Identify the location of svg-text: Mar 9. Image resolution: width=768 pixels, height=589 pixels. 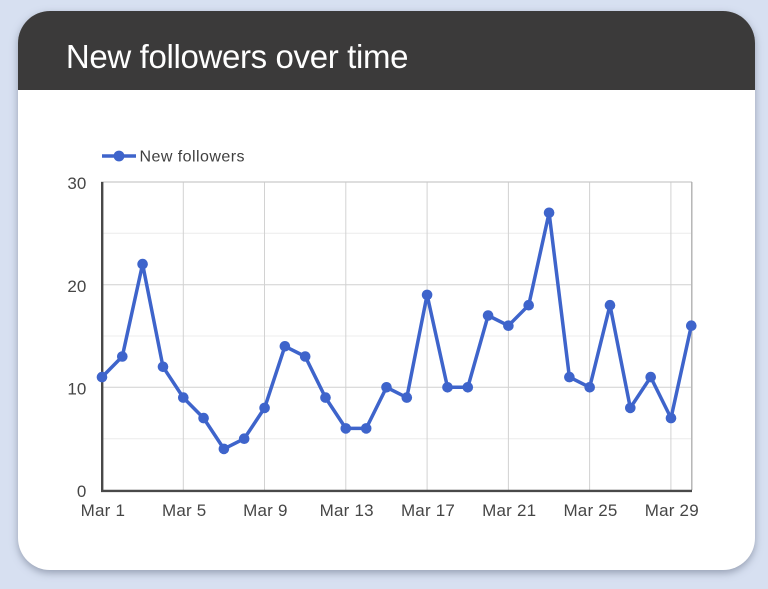
(265, 510).